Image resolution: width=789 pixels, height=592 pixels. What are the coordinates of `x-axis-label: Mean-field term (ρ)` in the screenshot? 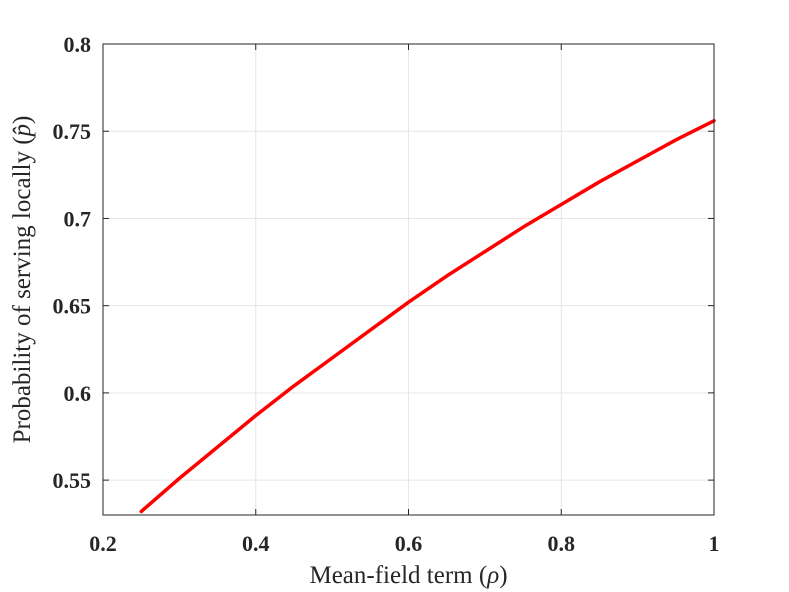 It's located at (408, 575).